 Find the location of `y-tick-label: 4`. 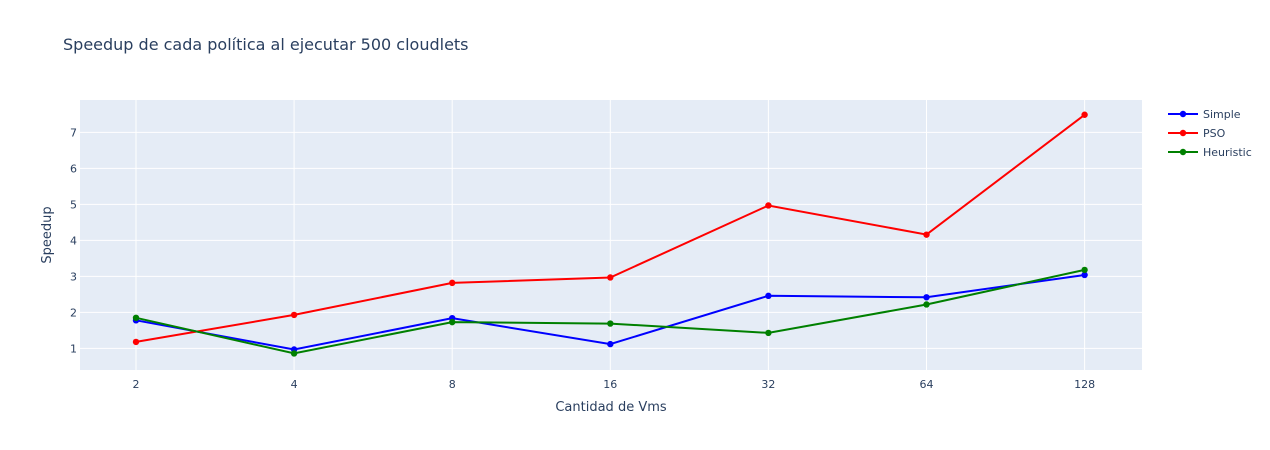

y-tick-label: 4 is located at coordinates (73, 240).